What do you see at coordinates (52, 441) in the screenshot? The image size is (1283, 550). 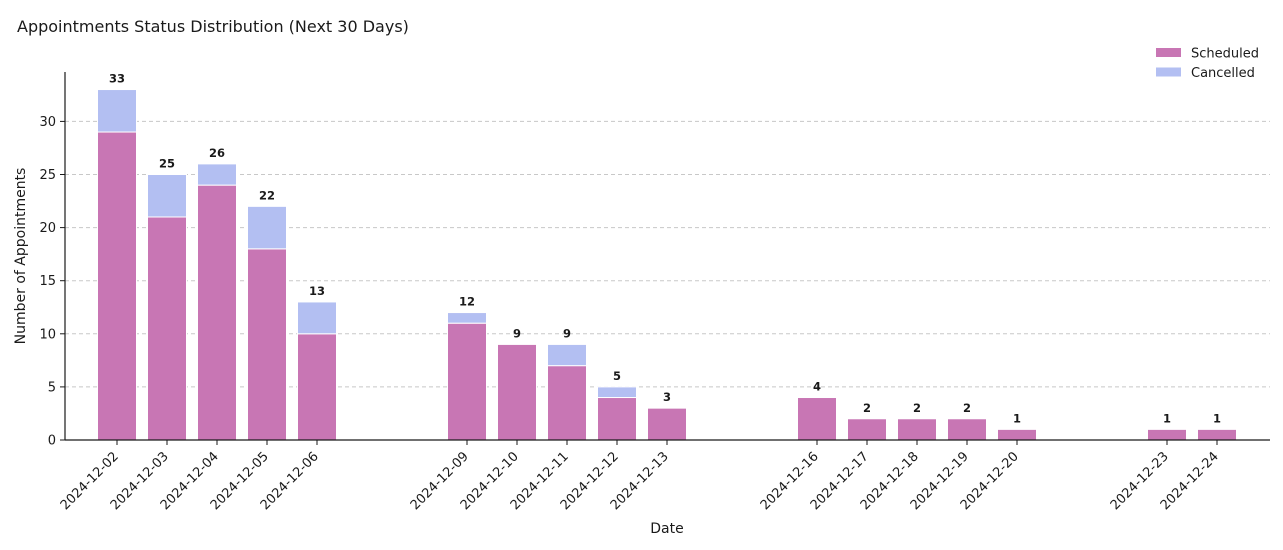 I see `y-tick-label: 0` at bounding box center [52, 441].